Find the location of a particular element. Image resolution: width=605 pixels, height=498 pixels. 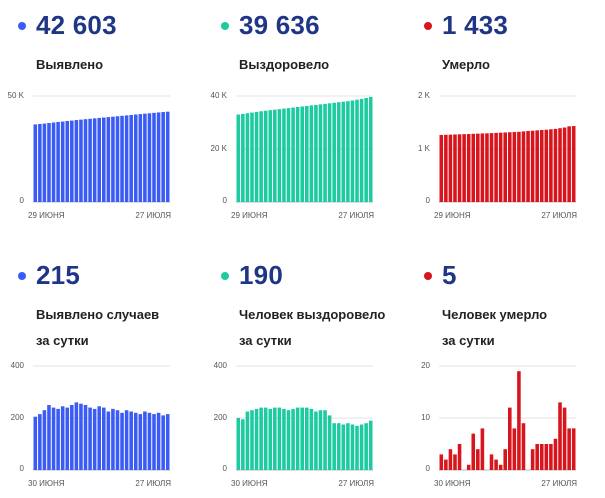

y-tick-label: 200 is located at coordinates (221, 417).